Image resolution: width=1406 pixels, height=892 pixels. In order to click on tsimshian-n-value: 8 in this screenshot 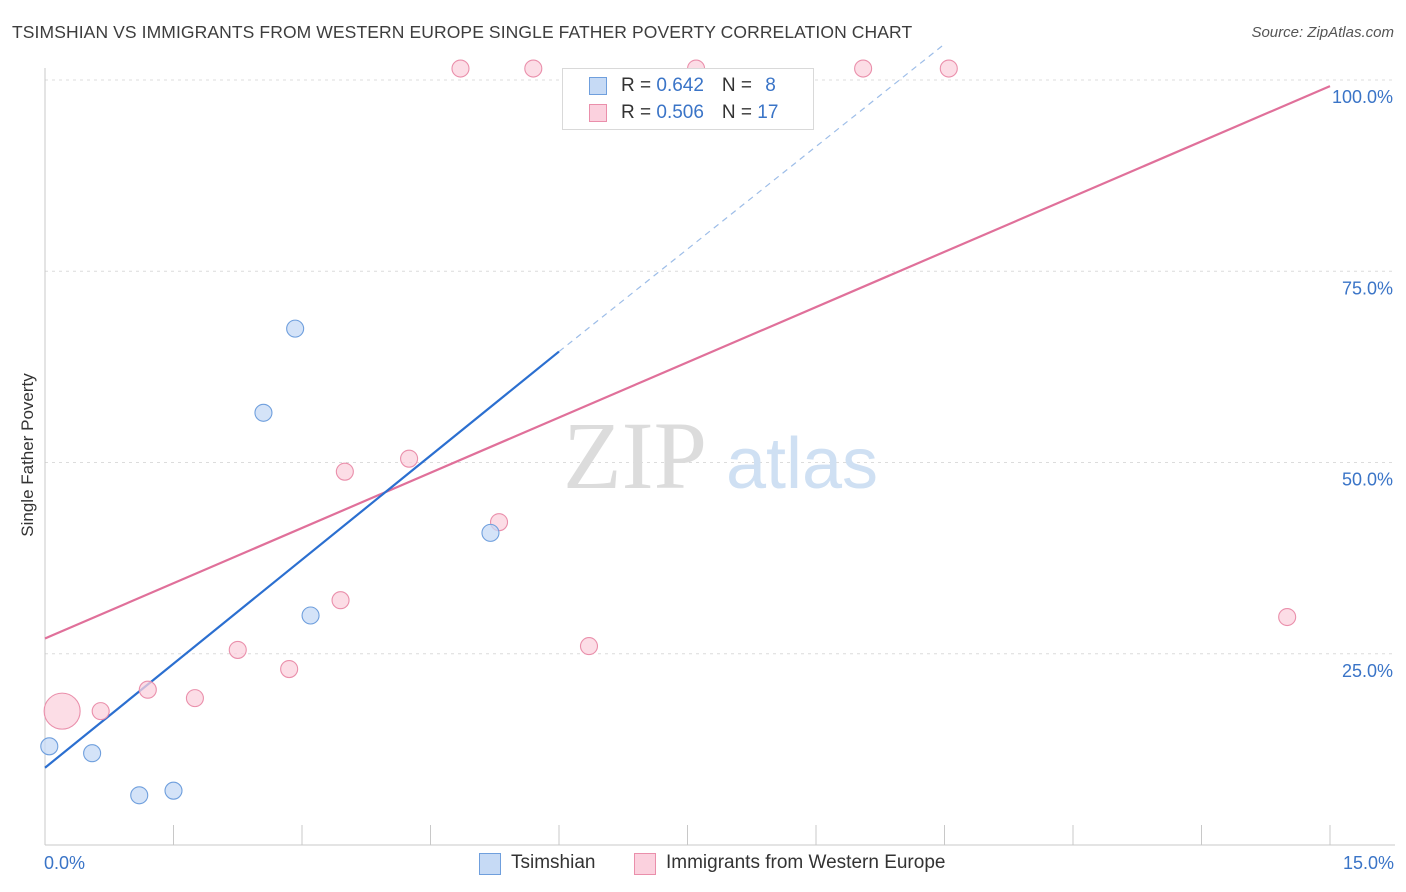, I will do `click(770, 85)`.